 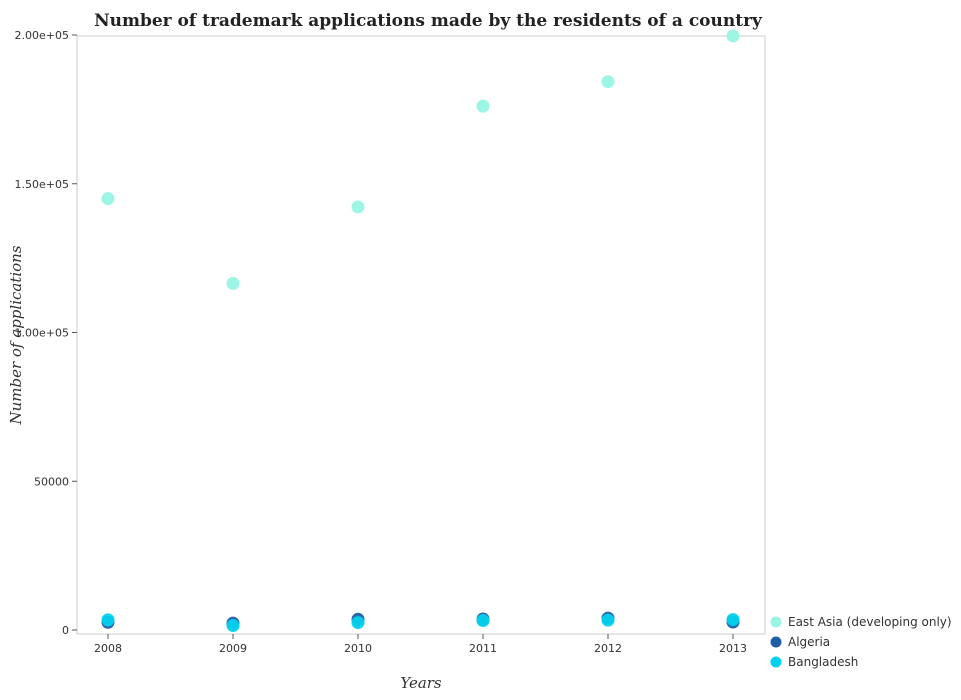 What do you see at coordinates (42, 333) in the screenshot?
I see `y-tick-label: 1.00e+05` at bounding box center [42, 333].